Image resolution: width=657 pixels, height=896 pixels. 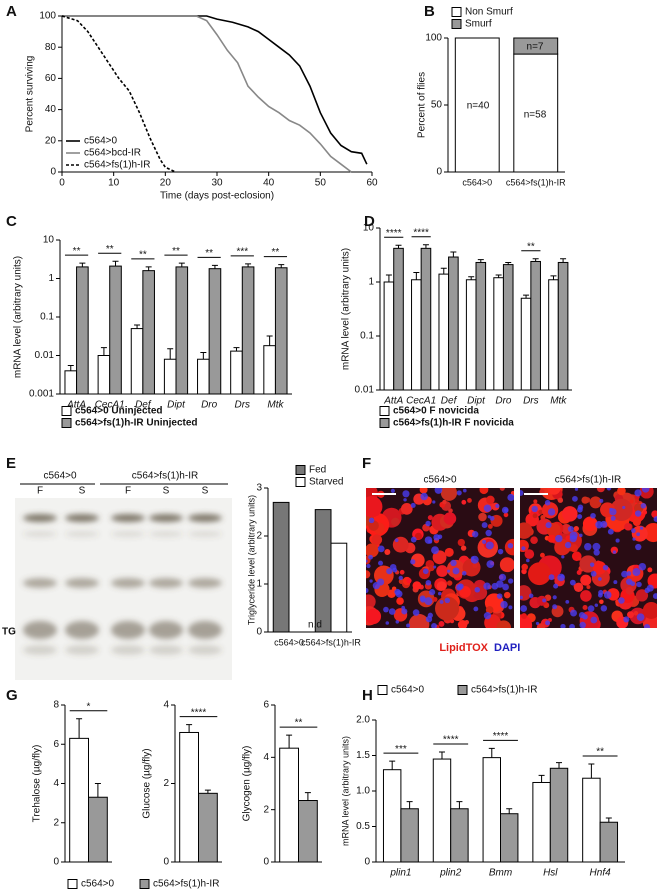 What do you see at coordinates (421, 232) in the screenshot?
I see `significance-label: ****` at bounding box center [421, 232].